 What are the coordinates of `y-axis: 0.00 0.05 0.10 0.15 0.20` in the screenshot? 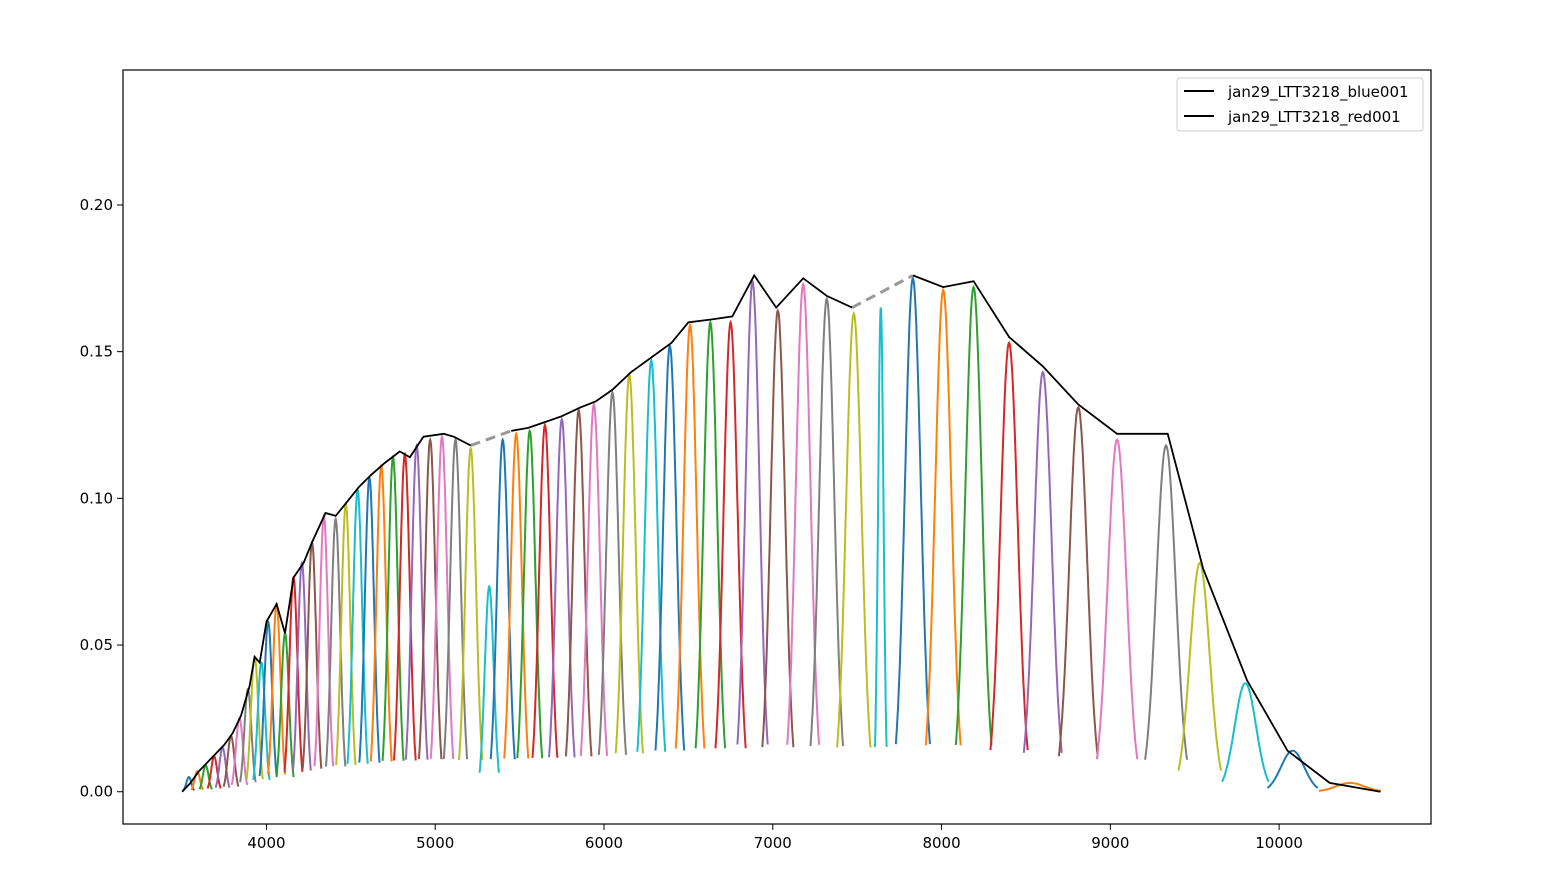 It's located at (101, 498).